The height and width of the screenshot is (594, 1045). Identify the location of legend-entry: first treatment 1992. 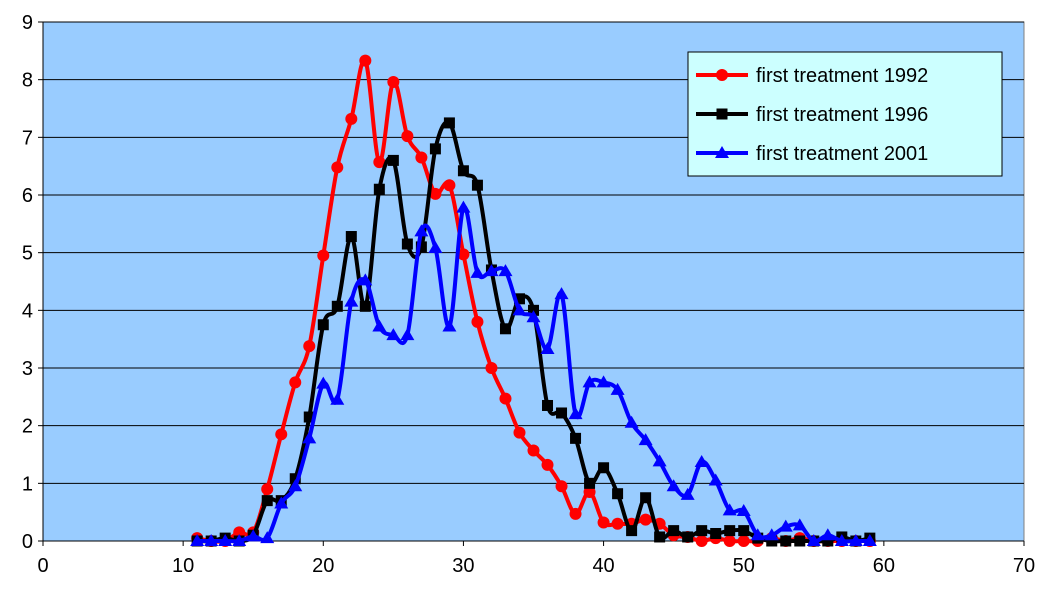
(812, 76).